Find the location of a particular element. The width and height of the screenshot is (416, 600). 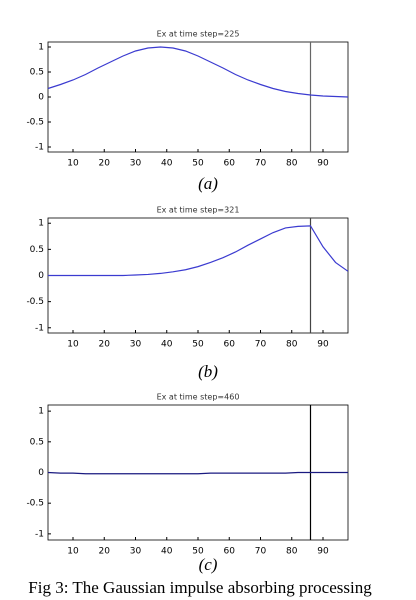

panel-label: (a) is located at coordinates (208, 183).